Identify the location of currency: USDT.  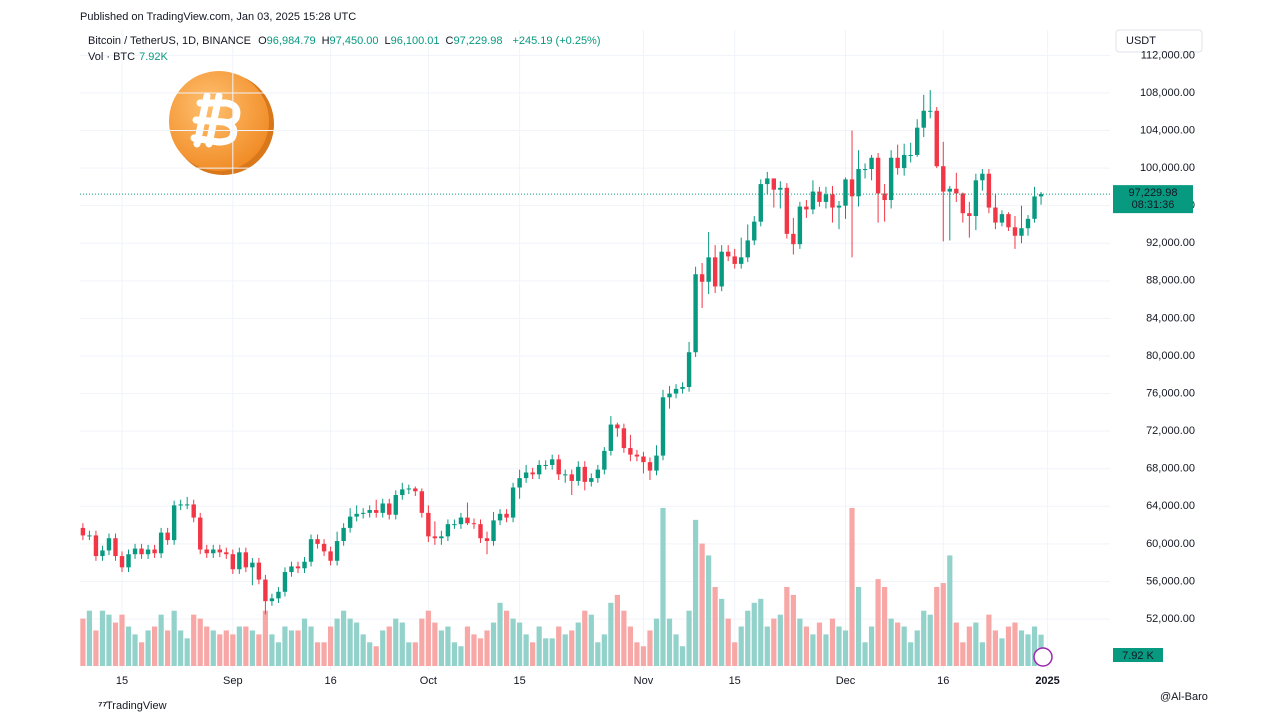
(1141, 41).